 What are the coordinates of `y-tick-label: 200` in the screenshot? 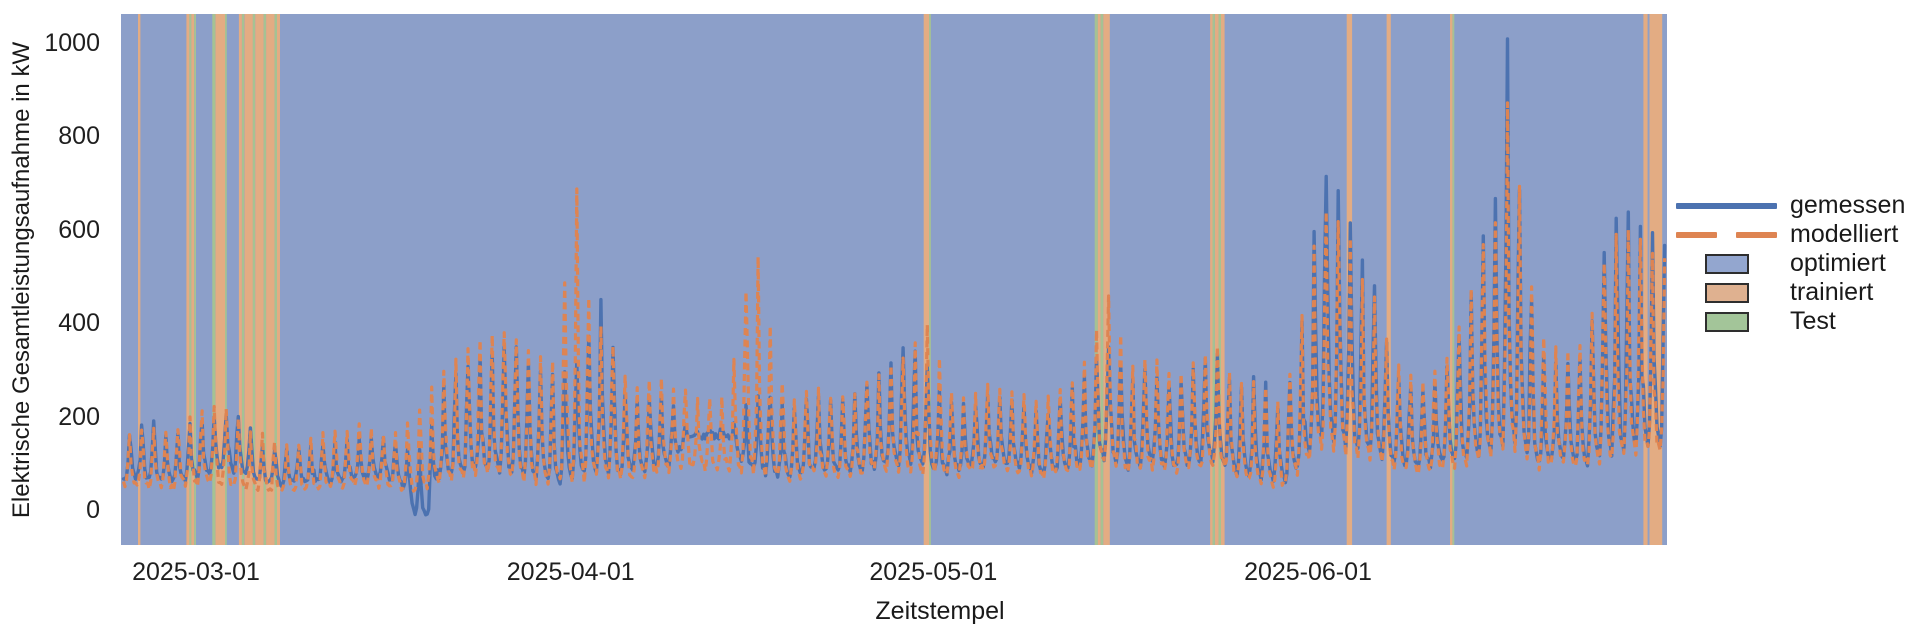 It's located at (79, 416).